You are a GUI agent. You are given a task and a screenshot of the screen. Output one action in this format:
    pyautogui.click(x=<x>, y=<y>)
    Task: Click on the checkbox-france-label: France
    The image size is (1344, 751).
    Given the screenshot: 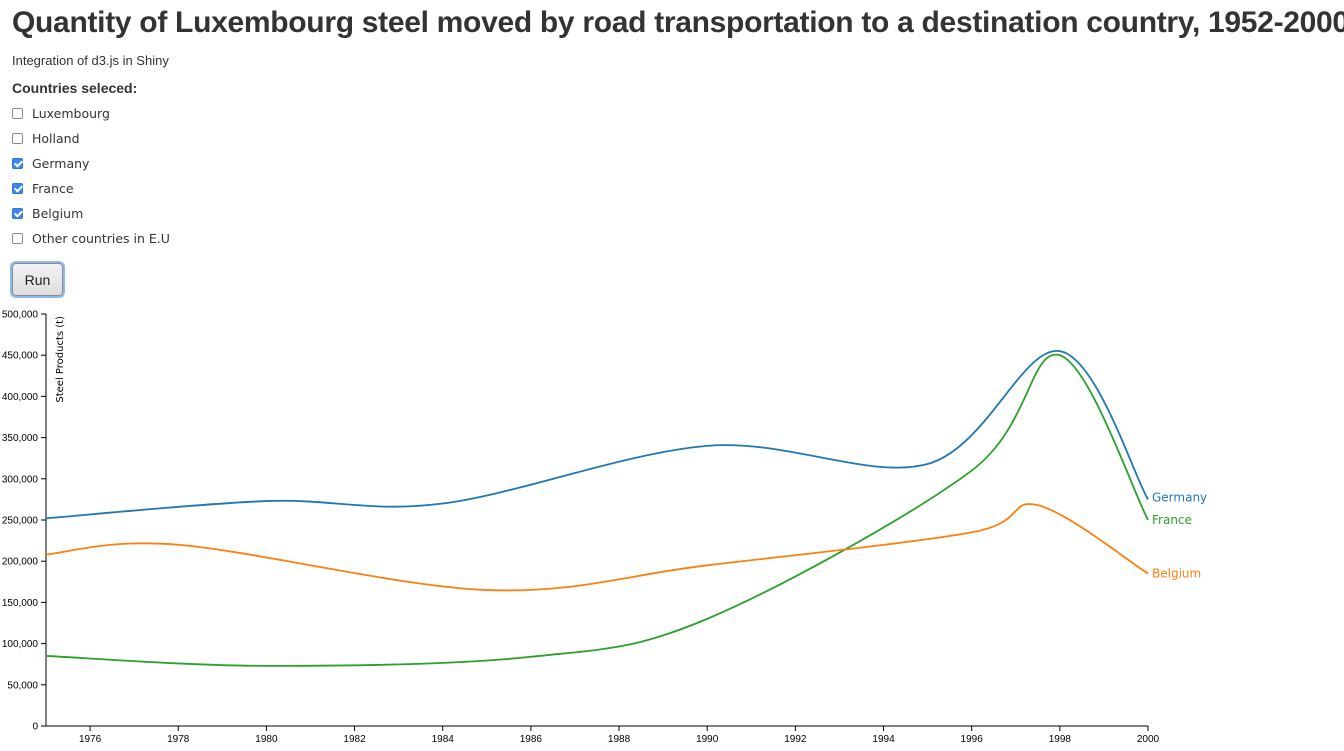 What is the action you would take?
    pyautogui.click(x=53, y=188)
    